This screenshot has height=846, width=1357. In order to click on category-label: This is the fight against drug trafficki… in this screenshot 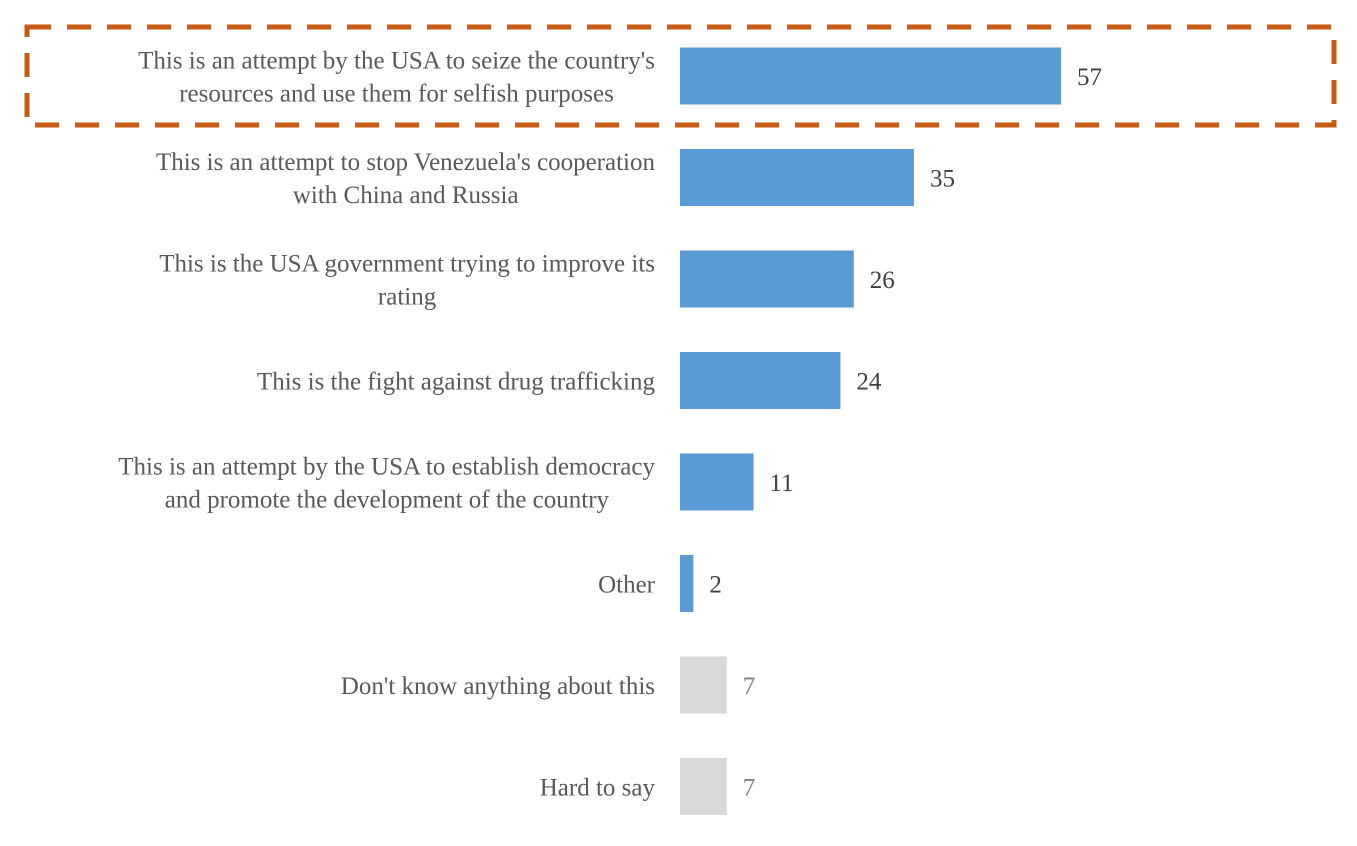, I will do `click(456, 382)`.